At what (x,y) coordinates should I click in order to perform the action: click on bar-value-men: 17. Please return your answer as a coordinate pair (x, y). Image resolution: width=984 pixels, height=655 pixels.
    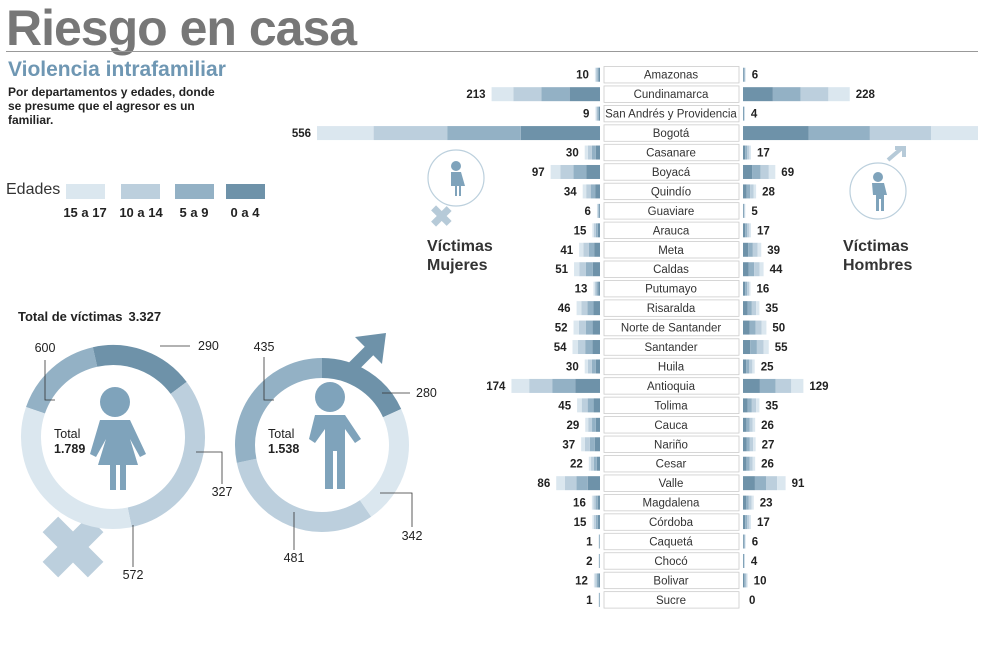
    Looking at the image, I should click on (763, 231).